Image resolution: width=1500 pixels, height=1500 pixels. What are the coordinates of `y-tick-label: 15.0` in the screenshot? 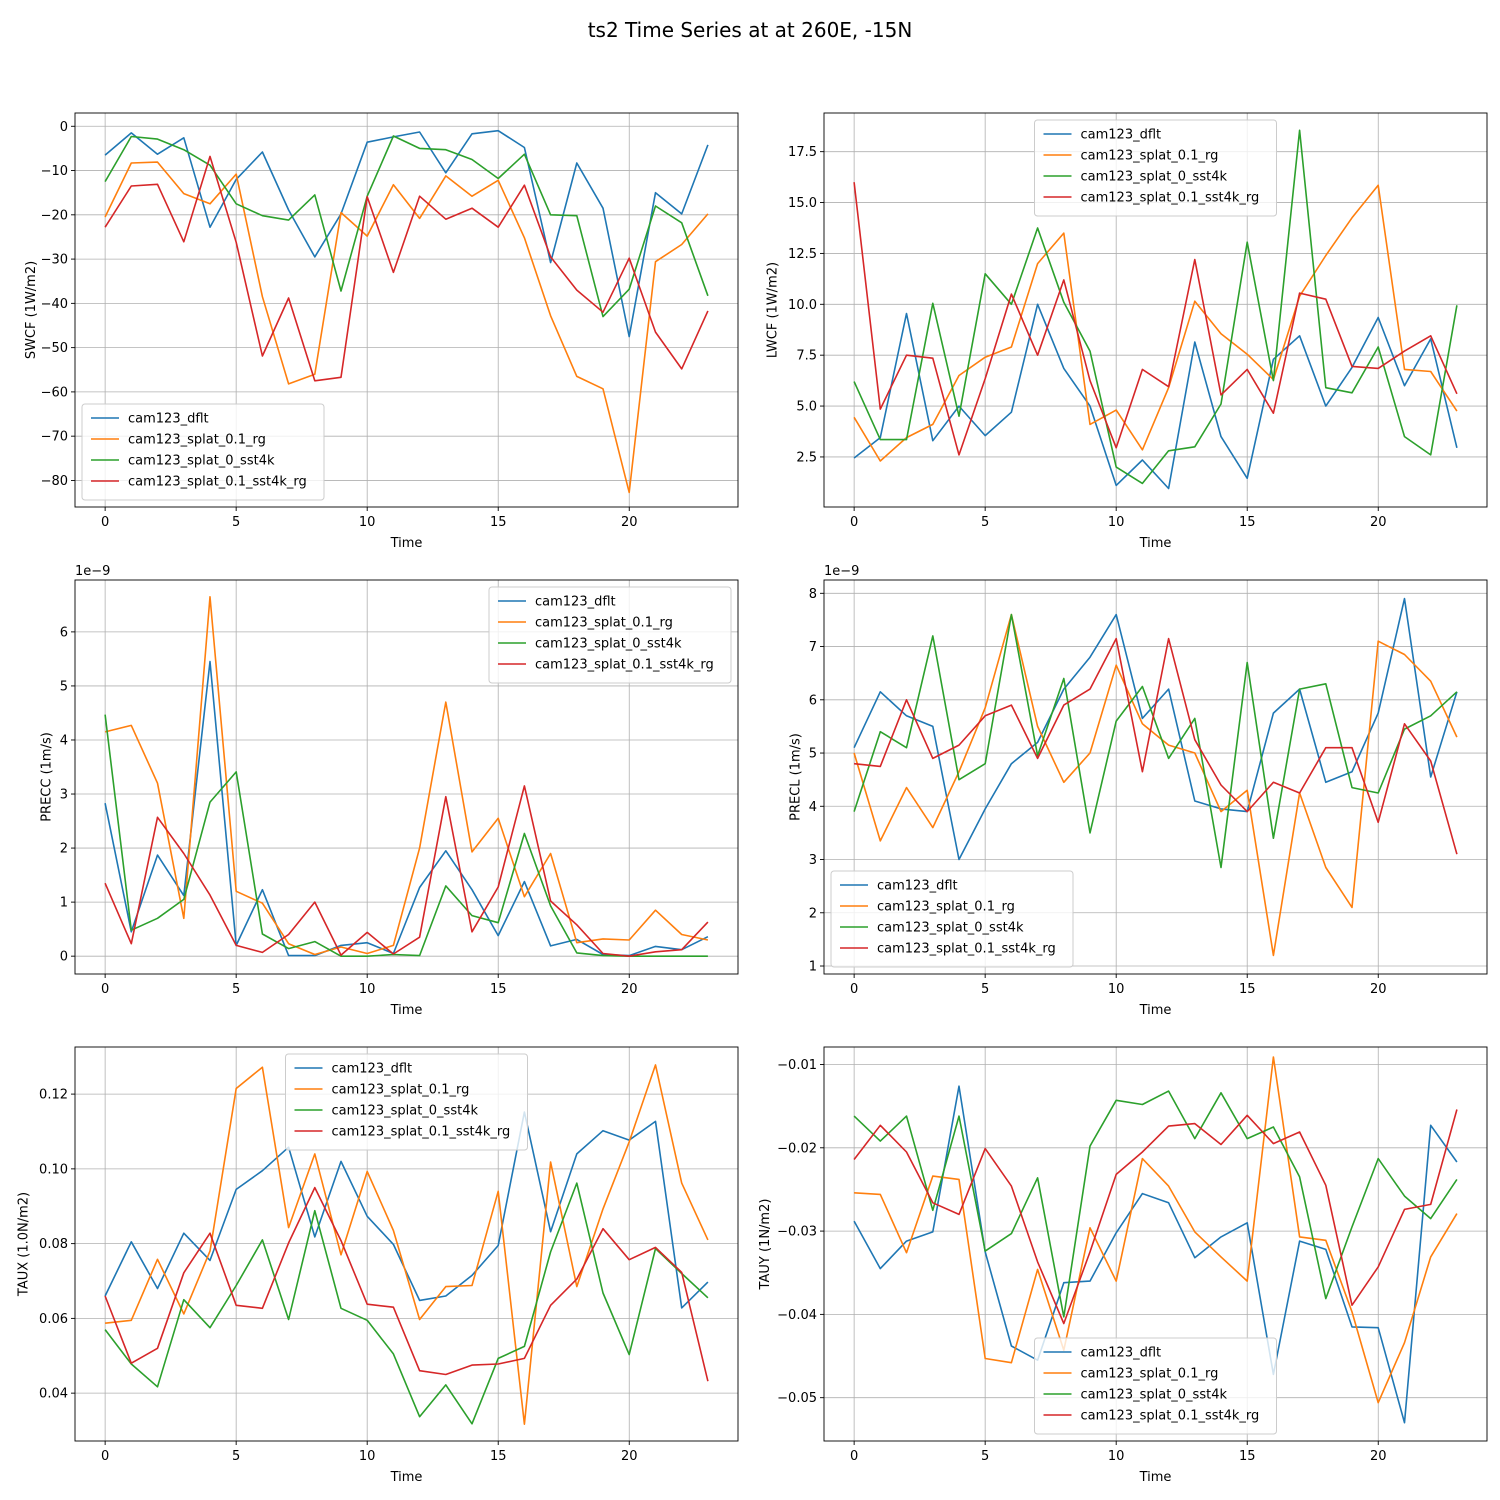 It's located at (802, 203).